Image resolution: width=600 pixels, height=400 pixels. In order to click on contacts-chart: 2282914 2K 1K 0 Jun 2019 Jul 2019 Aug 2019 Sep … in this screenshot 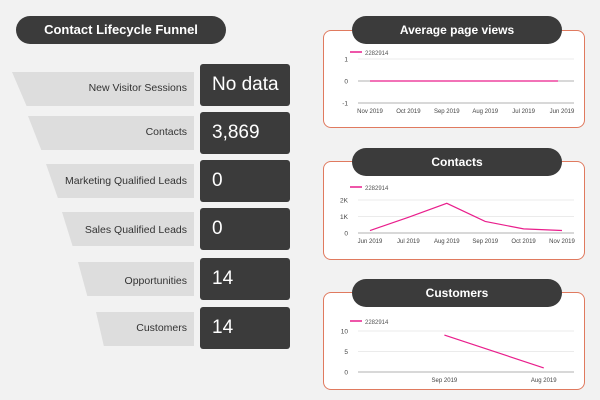, I will do `click(457, 215)`.